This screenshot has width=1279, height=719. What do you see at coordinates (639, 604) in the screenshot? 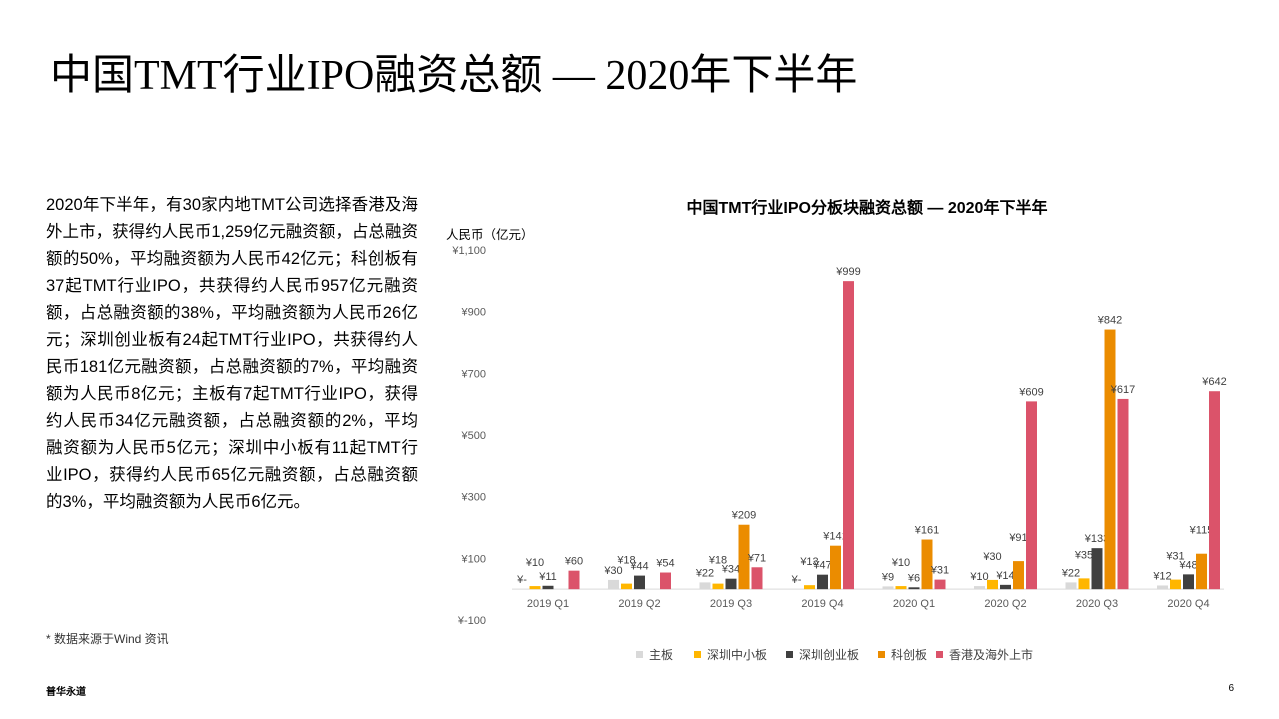
I see `x-tick-label: 2019 Q2` at bounding box center [639, 604].